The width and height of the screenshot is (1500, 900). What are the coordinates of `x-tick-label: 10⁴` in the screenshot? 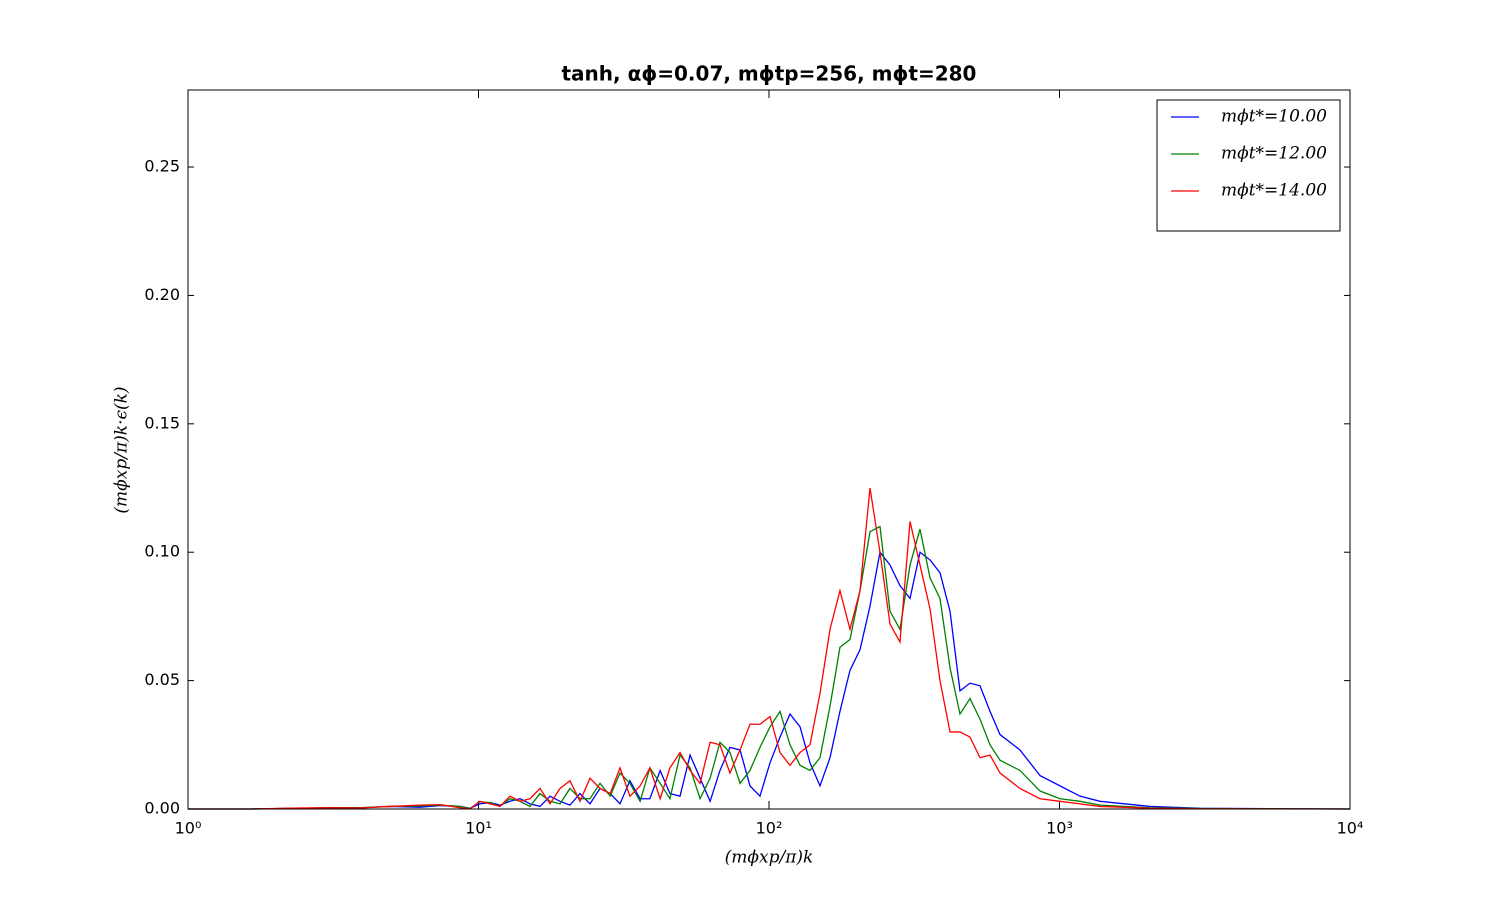 It's located at (1350, 828).